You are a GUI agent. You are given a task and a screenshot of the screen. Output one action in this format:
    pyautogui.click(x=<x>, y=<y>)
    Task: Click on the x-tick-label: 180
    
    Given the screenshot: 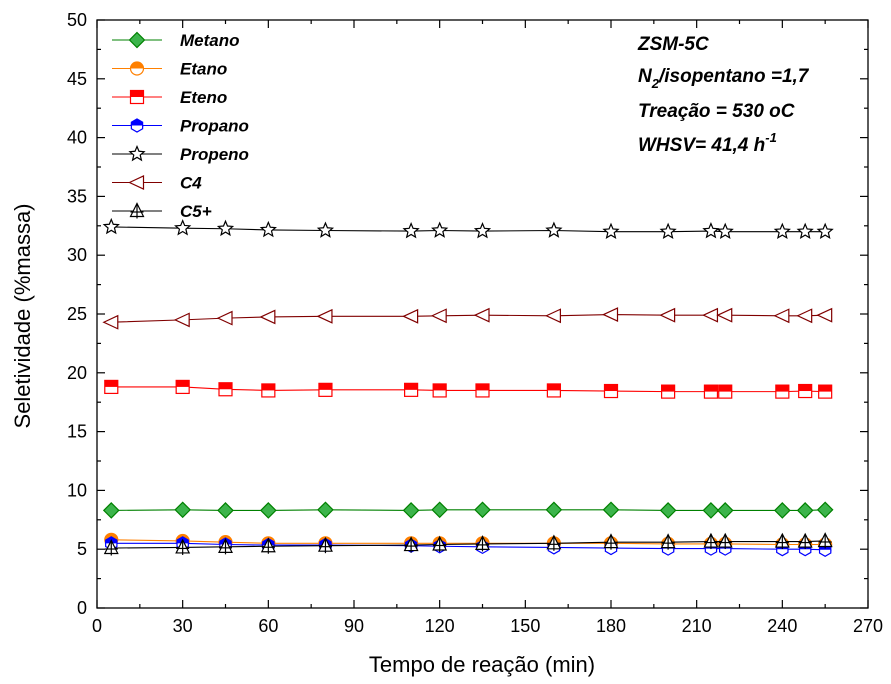 What is the action you would take?
    pyautogui.click(x=611, y=626)
    